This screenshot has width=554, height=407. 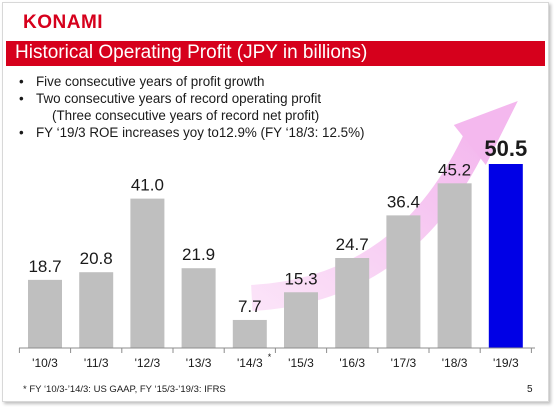 What do you see at coordinates (148, 363) in the screenshot?
I see `category-label-2: '12/3` at bounding box center [148, 363].